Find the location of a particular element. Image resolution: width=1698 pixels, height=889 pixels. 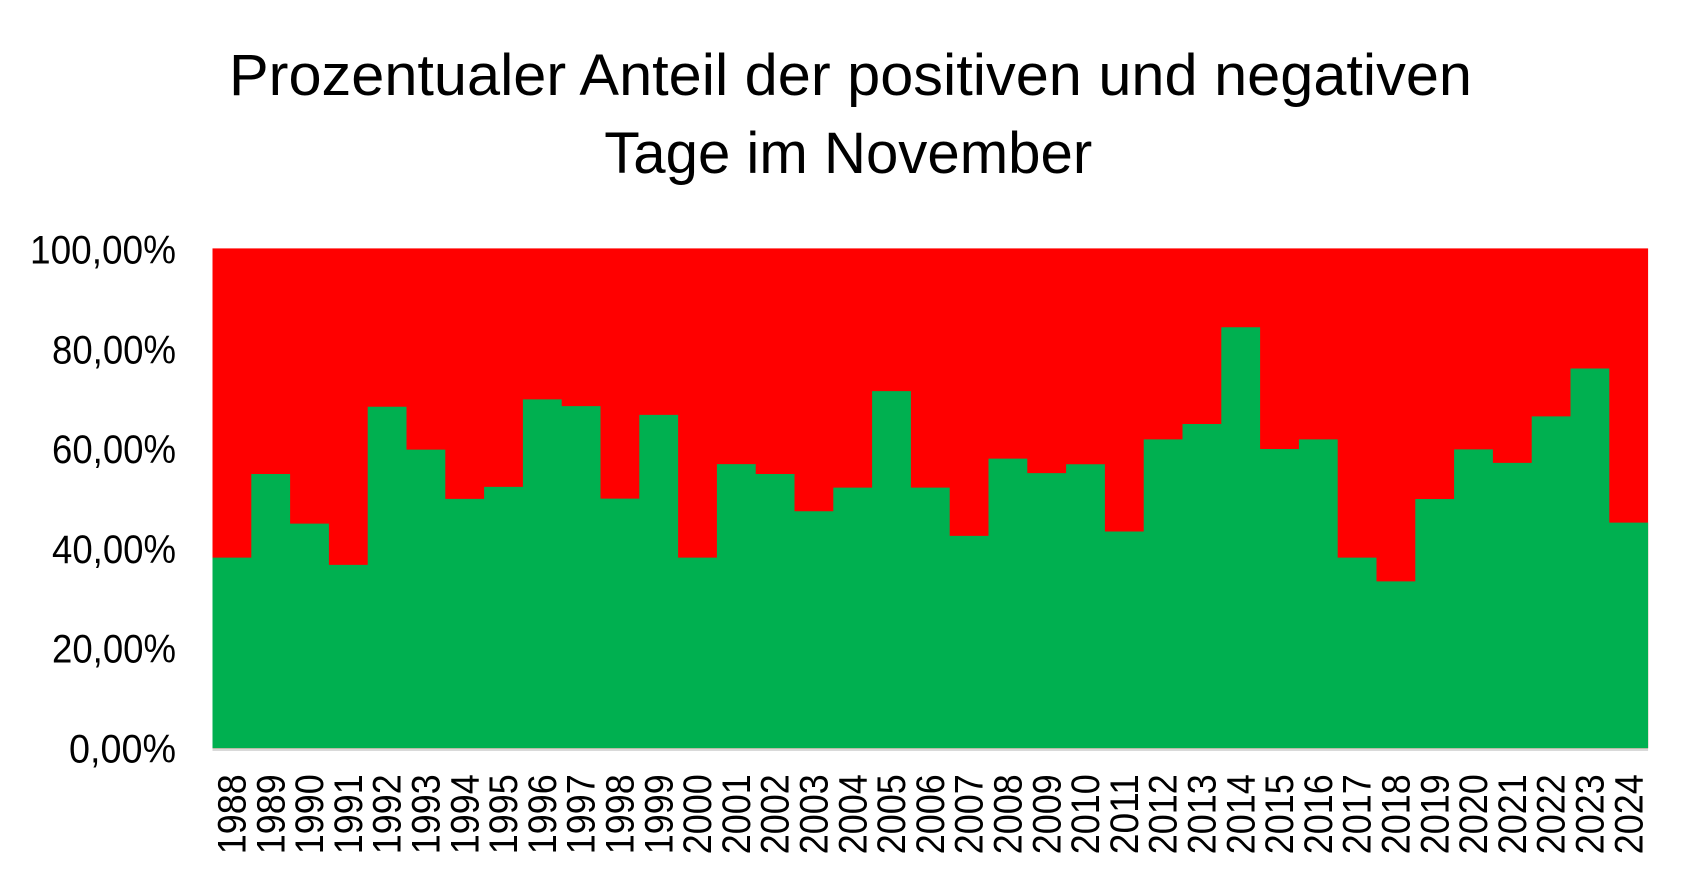

svg-text: 2019 is located at coordinates (1435, 814).